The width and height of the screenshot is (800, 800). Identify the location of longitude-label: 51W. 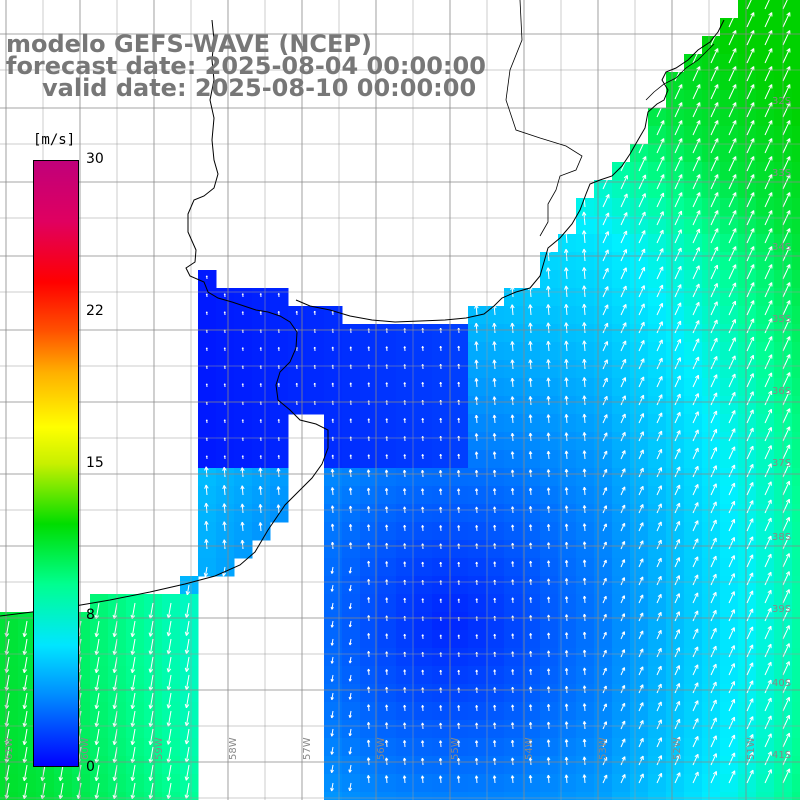
(751, 748).